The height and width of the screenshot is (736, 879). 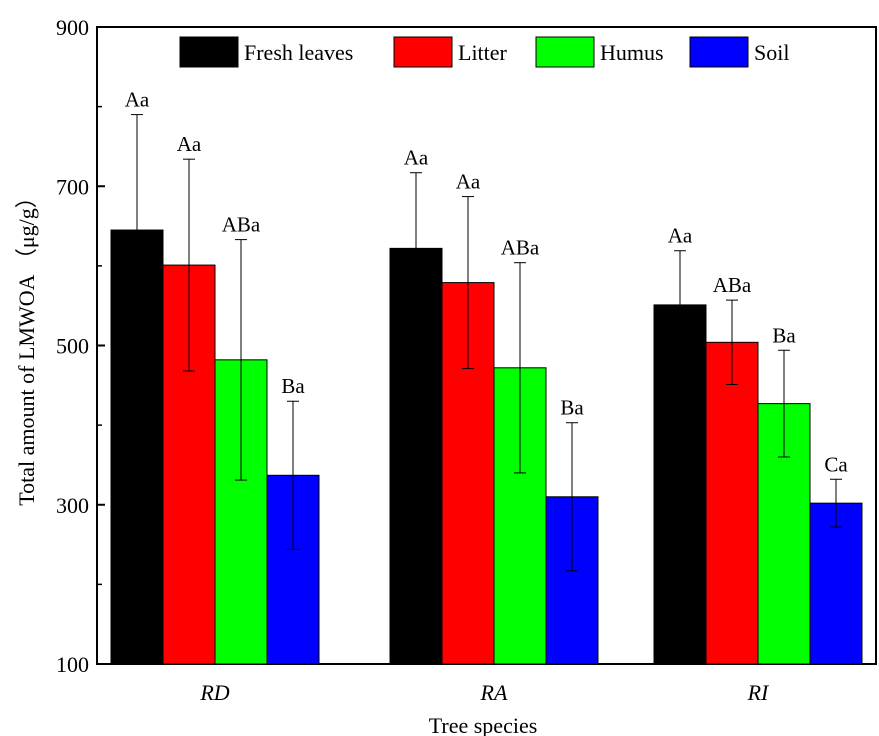 What do you see at coordinates (72, 186) in the screenshot?
I see `y-tick-label: 700` at bounding box center [72, 186].